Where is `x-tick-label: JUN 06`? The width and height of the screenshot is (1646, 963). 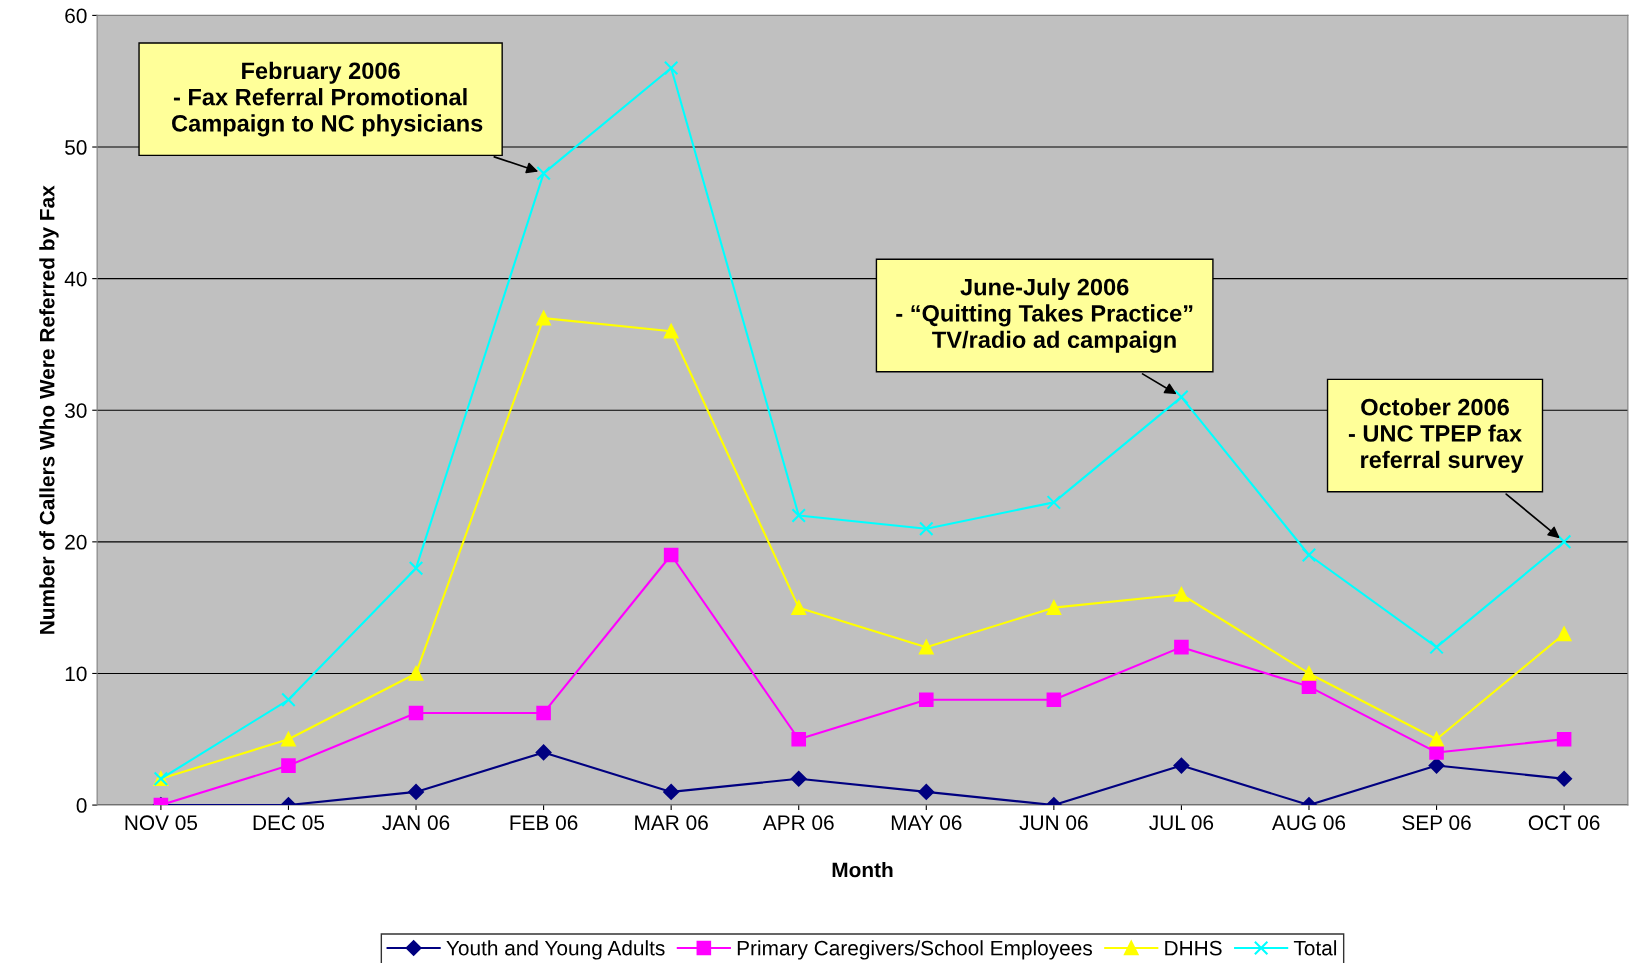
x-tick-label: JUN 06 is located at coordinates (1053, 823).